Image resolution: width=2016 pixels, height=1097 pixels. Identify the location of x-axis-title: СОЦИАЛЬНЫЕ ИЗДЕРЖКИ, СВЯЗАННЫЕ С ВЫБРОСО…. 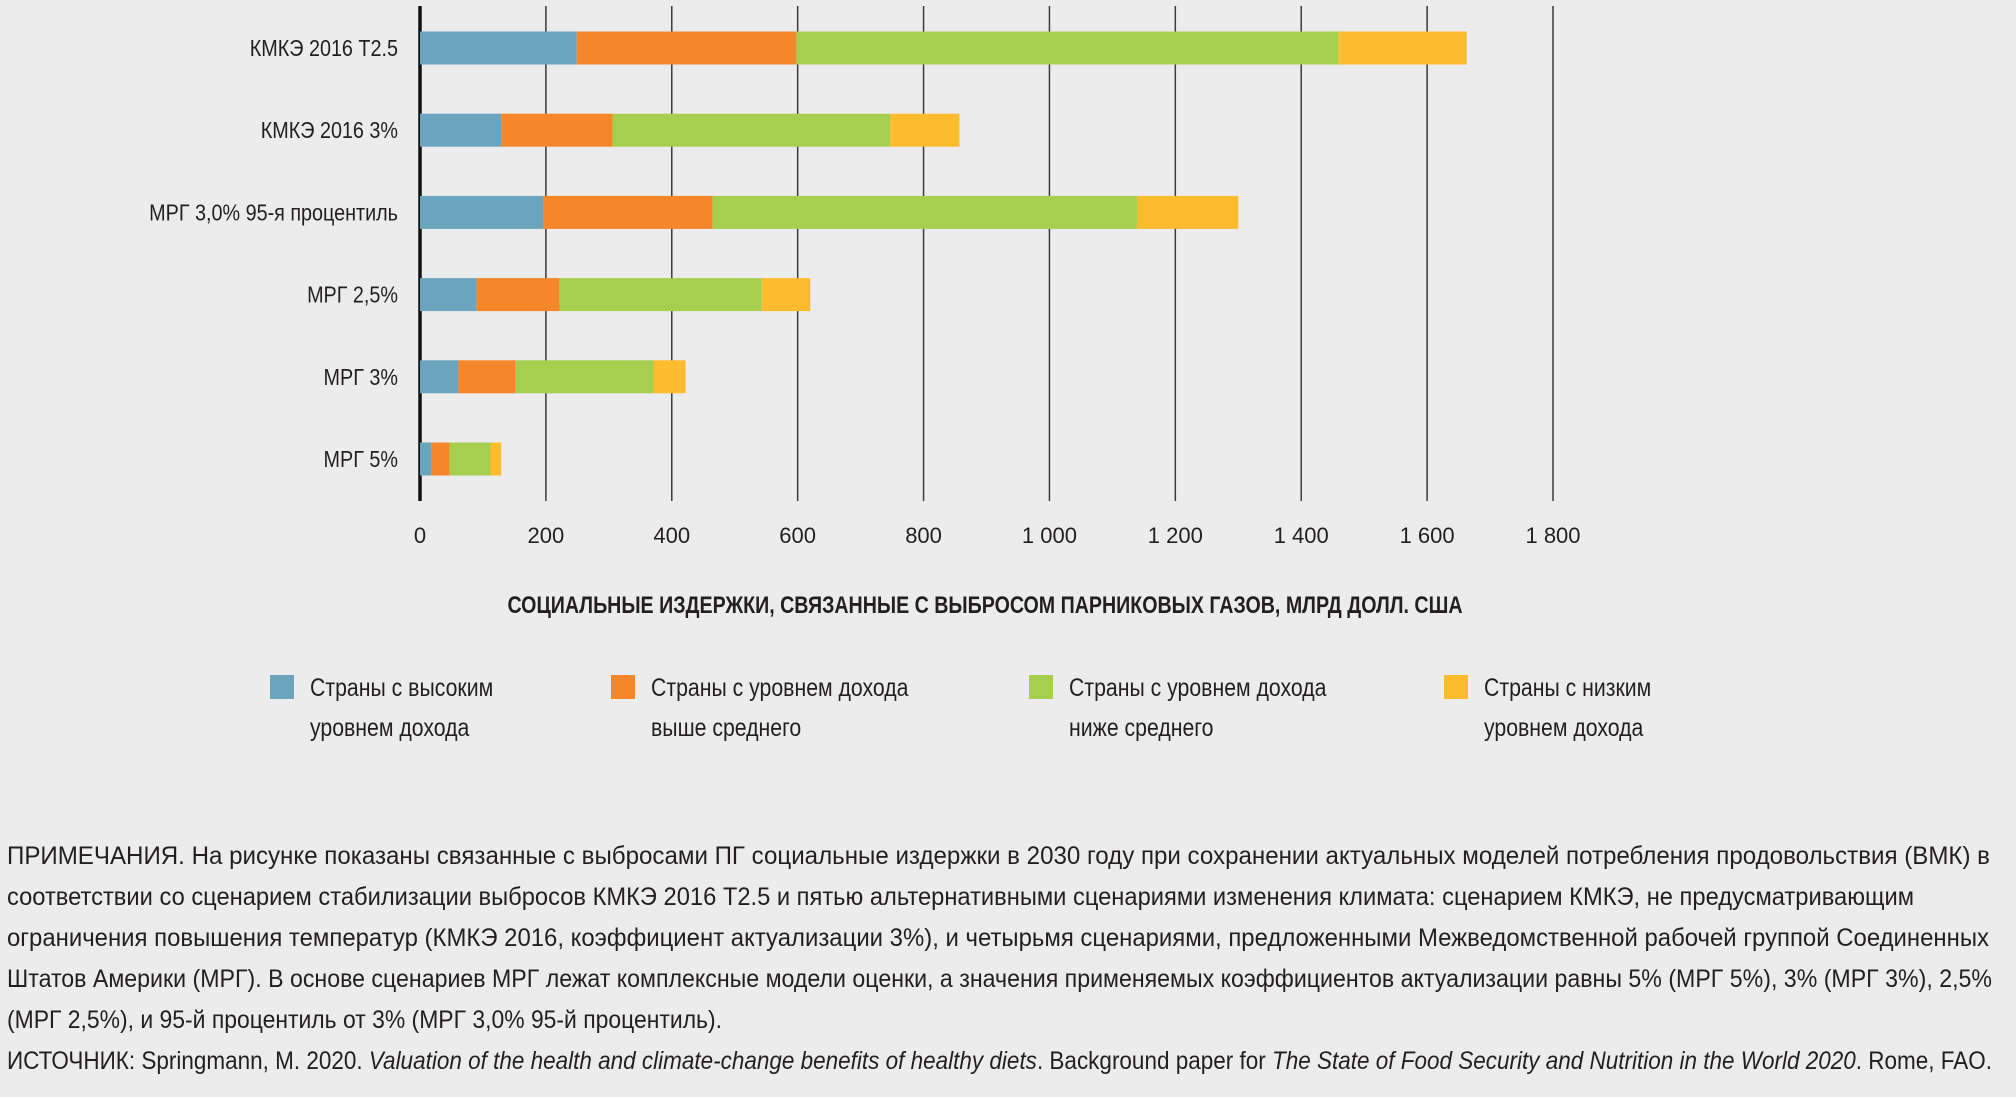
(985, 605).